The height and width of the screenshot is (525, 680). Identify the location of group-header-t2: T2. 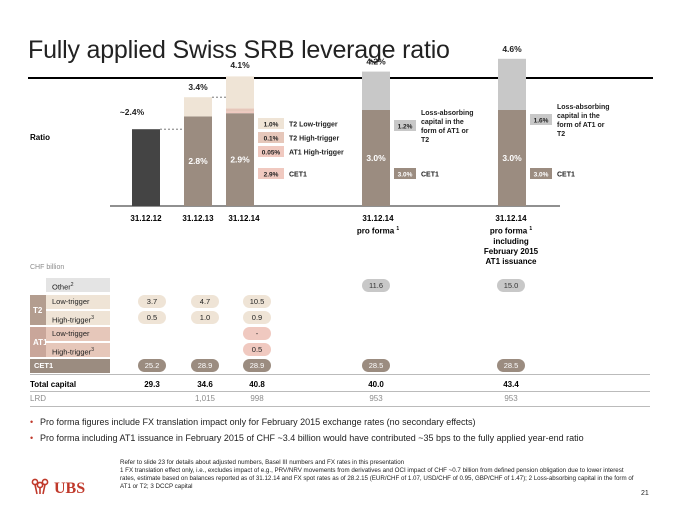
(38, 310).